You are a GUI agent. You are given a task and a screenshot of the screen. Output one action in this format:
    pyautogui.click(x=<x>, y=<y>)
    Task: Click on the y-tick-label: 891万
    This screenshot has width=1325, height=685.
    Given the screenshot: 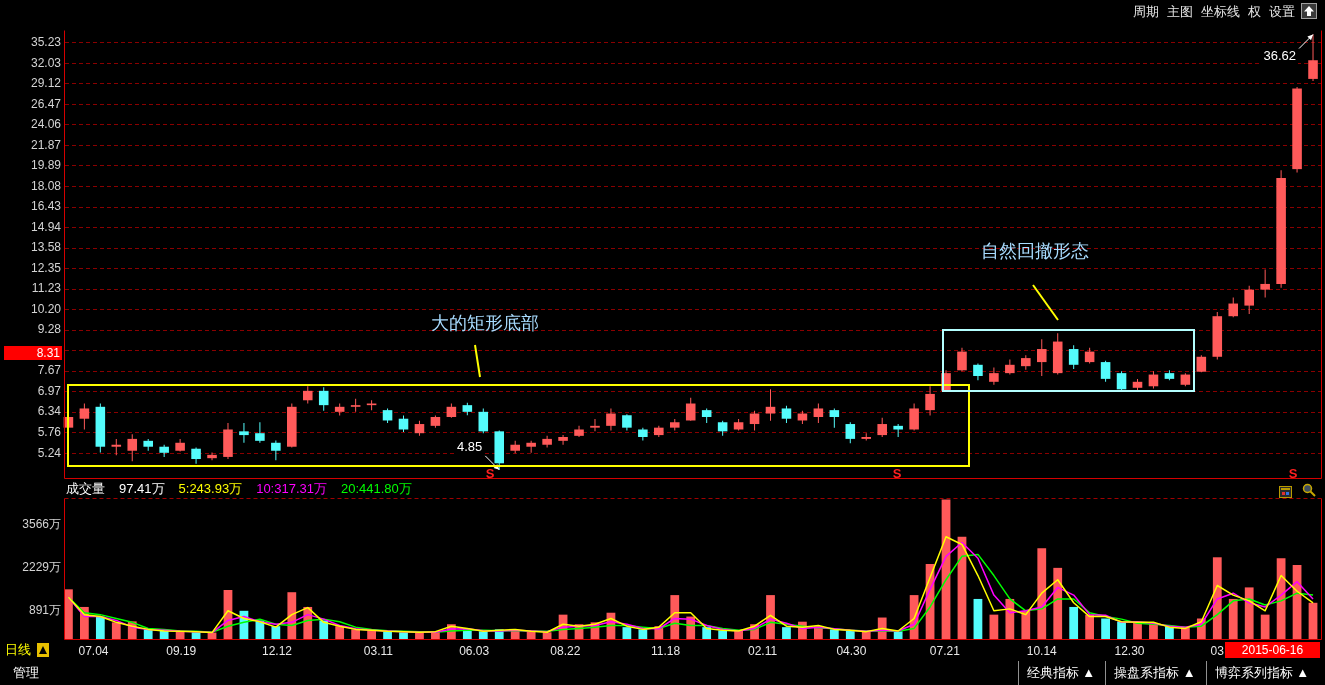 What is the action you would take?
    pyautogui.click(x=44, y=609)
    